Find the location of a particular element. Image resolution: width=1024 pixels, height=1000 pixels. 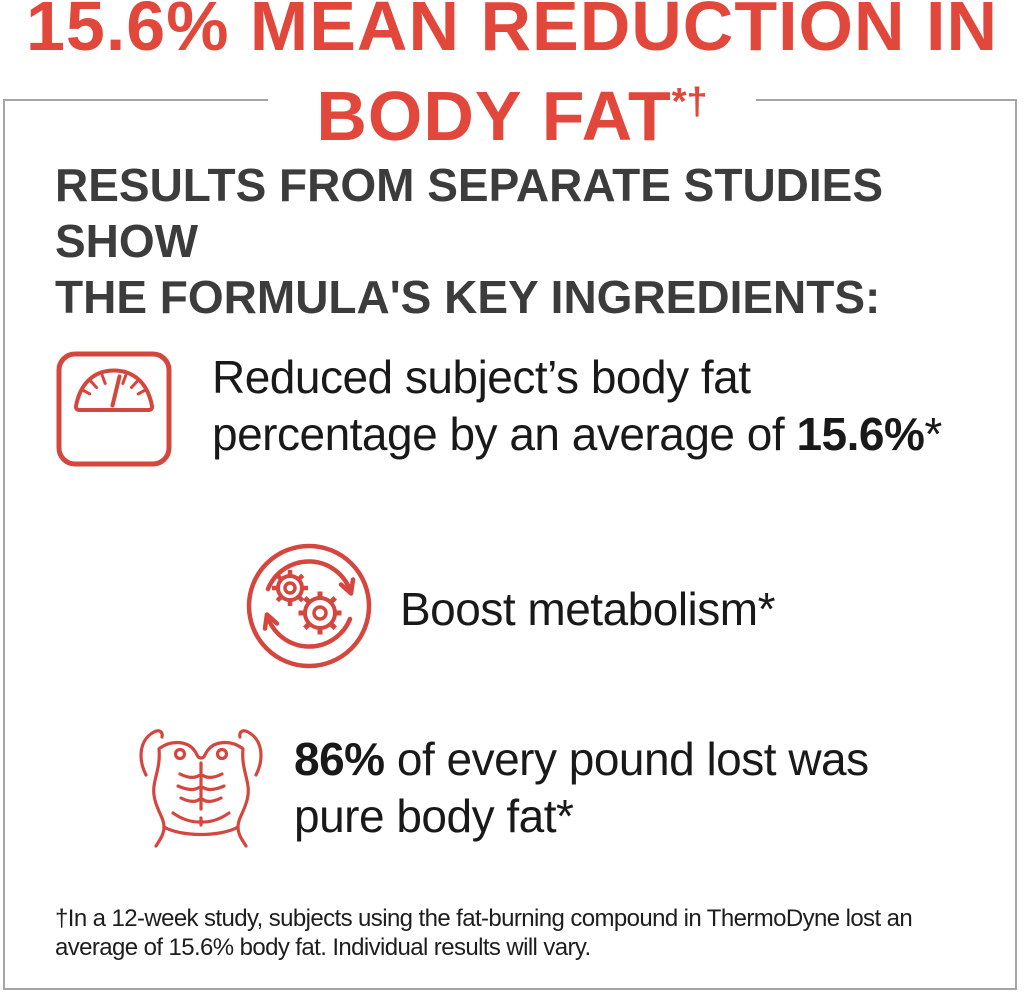

benefit-text-metabolism: Boost metabolism* is located at coordinates (588, 609).